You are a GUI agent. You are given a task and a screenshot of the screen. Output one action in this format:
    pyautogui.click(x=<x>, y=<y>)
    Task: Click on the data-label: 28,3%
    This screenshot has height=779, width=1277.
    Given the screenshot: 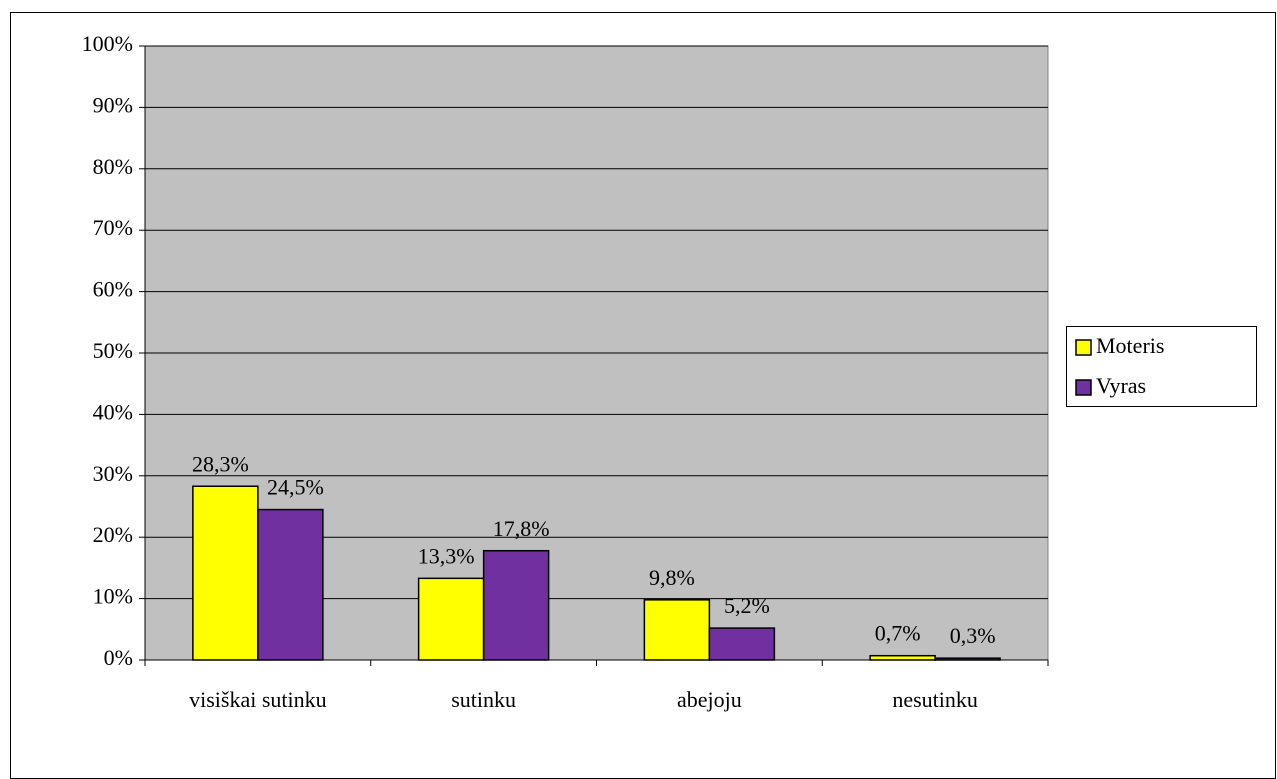 What is the action you would take?
    pyautogui.click(x=220, y=463)
    